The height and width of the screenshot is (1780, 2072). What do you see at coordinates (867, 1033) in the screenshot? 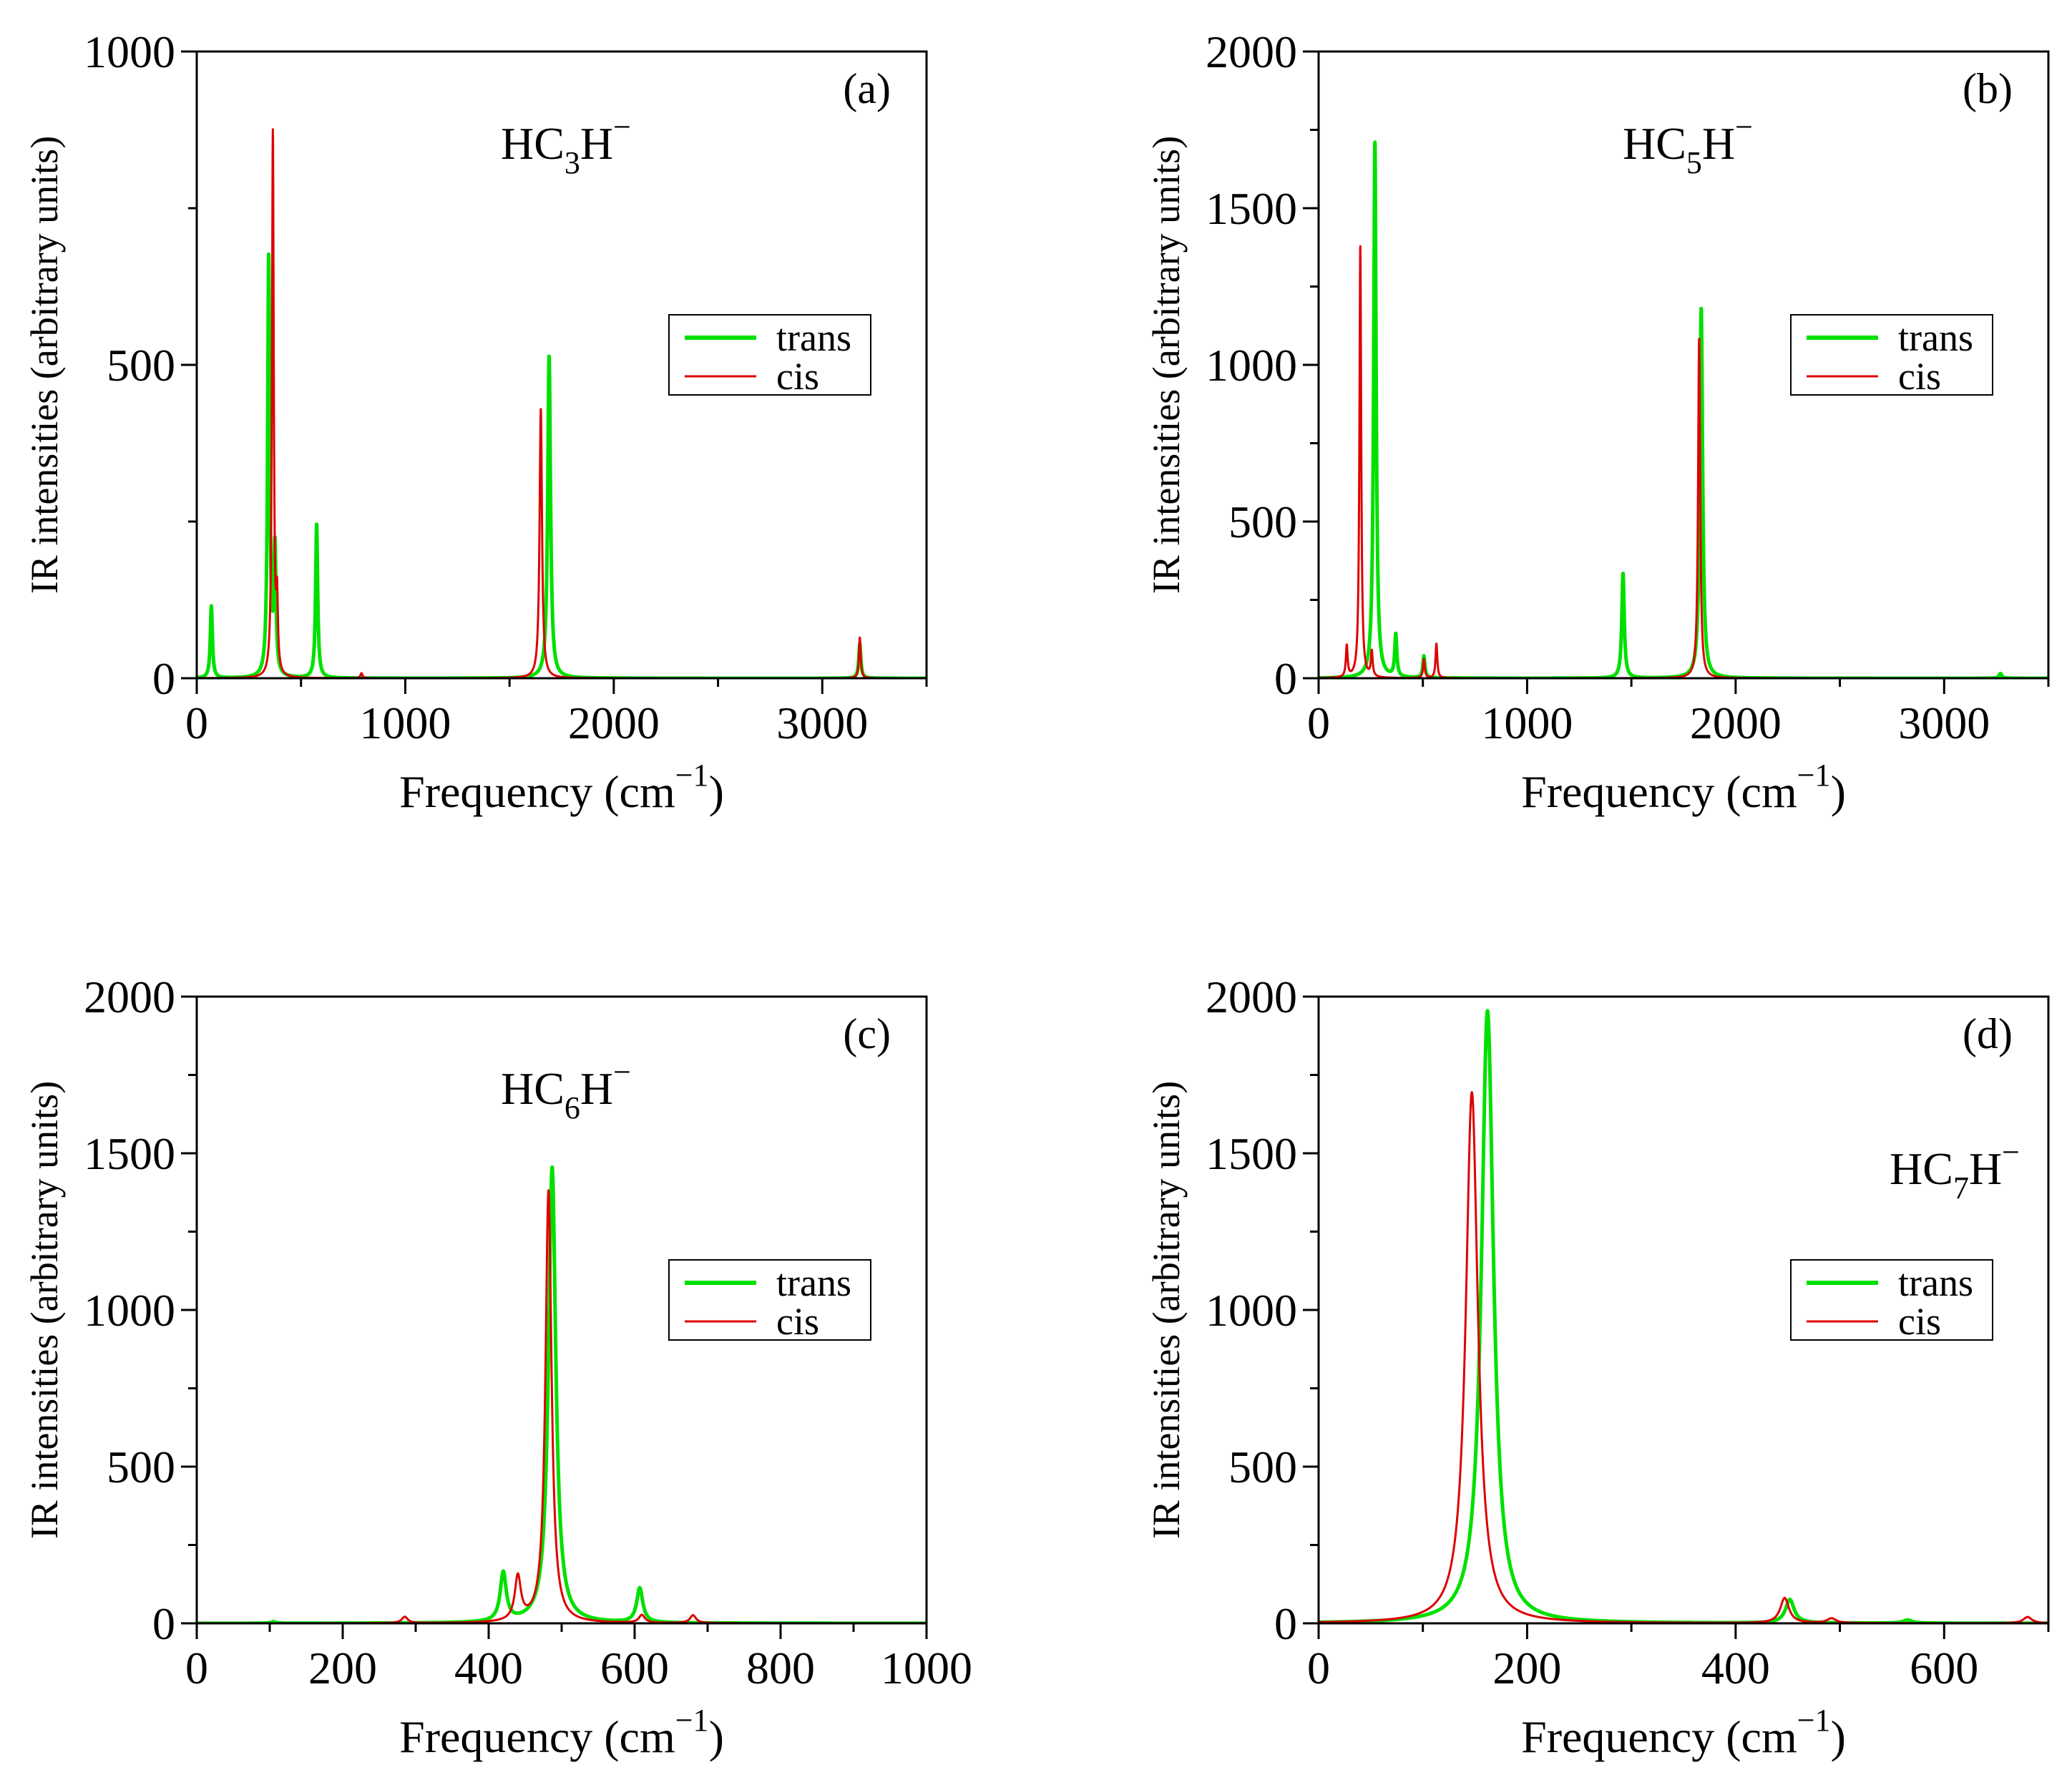
I see `panel-label: (c)` at bounding box center [867, 1033].